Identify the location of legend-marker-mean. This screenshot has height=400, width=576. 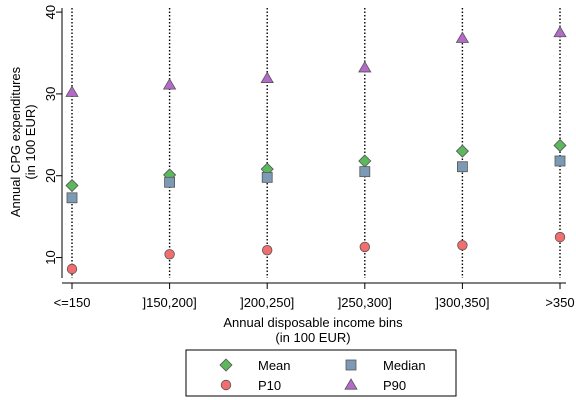
(226, 365).